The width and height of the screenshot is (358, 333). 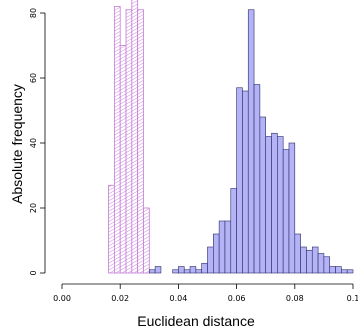 What do you see at coordinates (178, 298) in the screenshot?
I see `x-tick-label: 0.04` at bounding box center [178, 298].